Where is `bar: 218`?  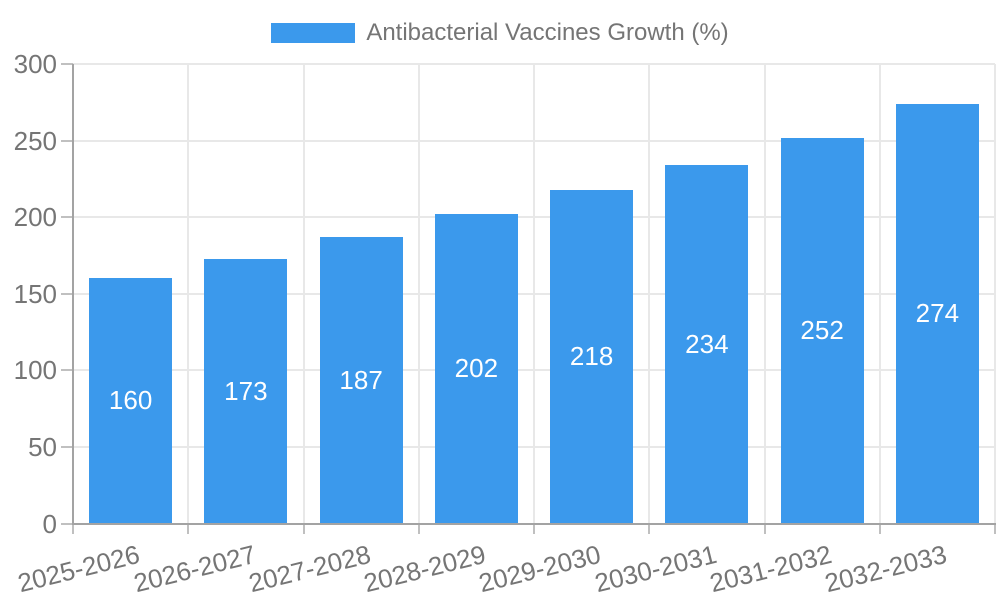 bar: 218 is located at coordinates (592, 356).